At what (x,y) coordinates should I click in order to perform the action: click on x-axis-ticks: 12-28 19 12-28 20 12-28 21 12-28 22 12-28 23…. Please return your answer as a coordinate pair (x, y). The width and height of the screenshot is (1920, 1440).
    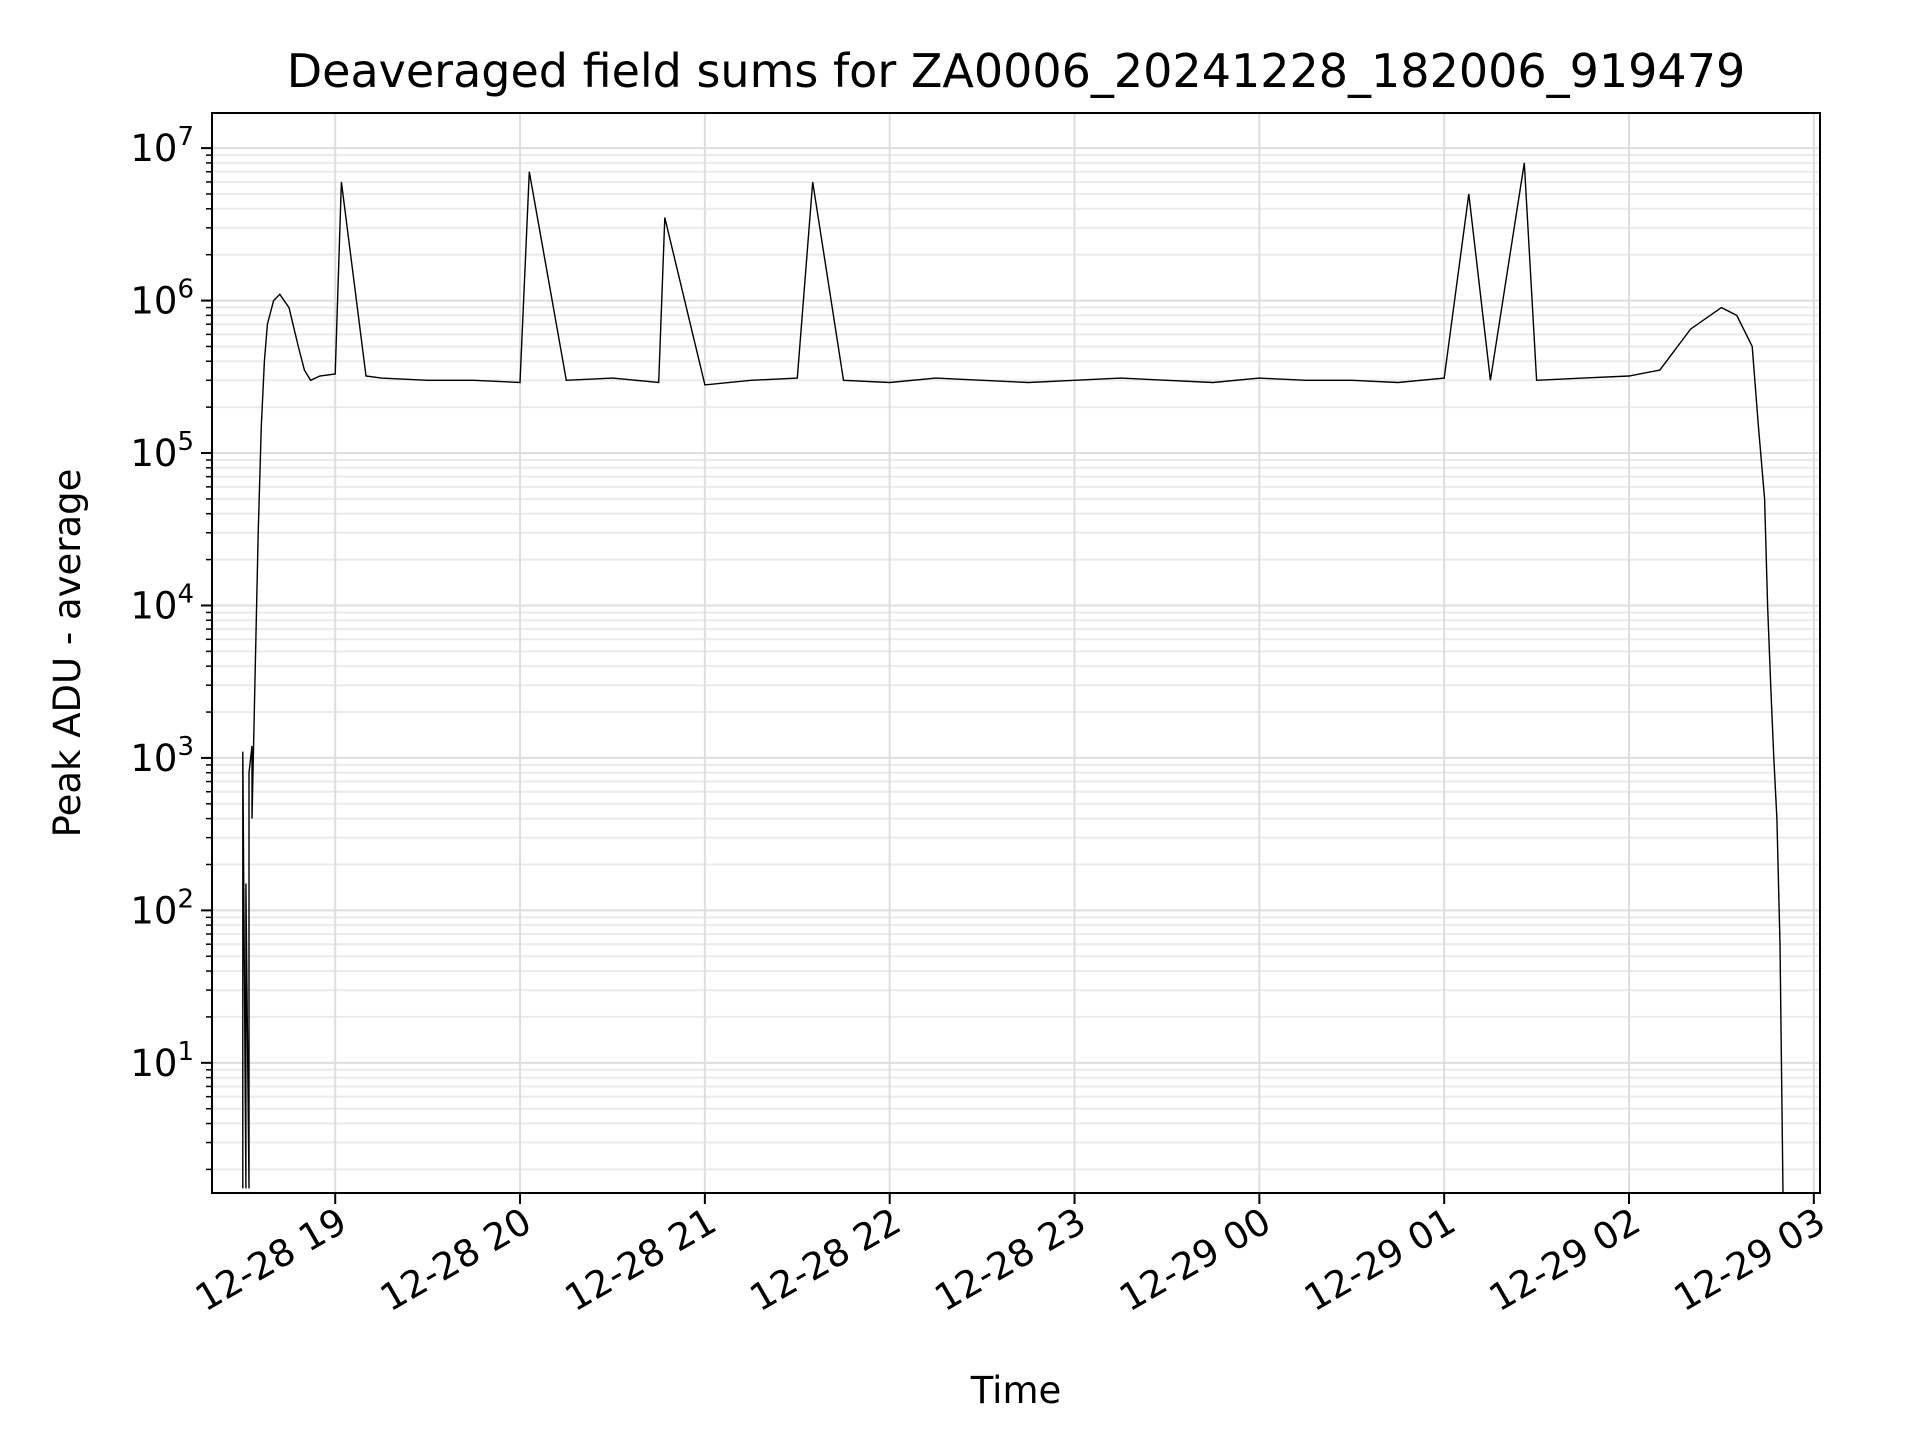
    Looking at the image, I should click on (1010, 1256).